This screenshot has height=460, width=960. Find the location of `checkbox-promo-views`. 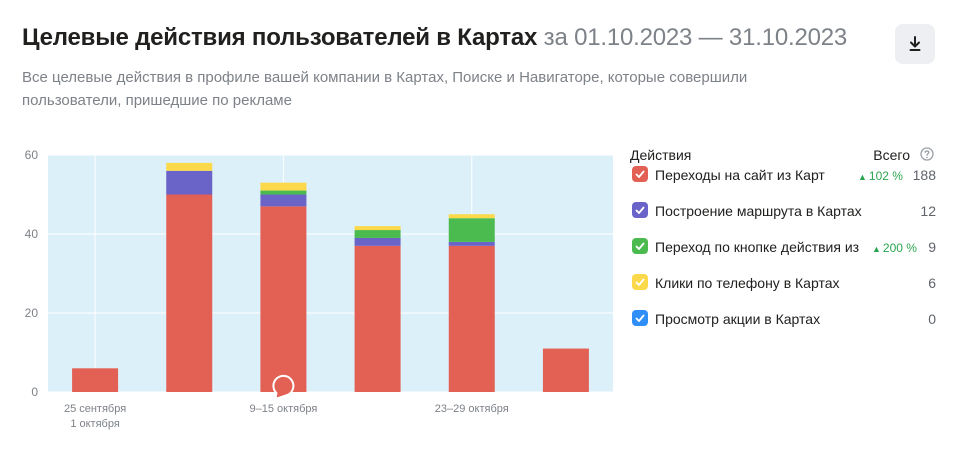

checkbox-promo-views is located at coordinates (640, 318).